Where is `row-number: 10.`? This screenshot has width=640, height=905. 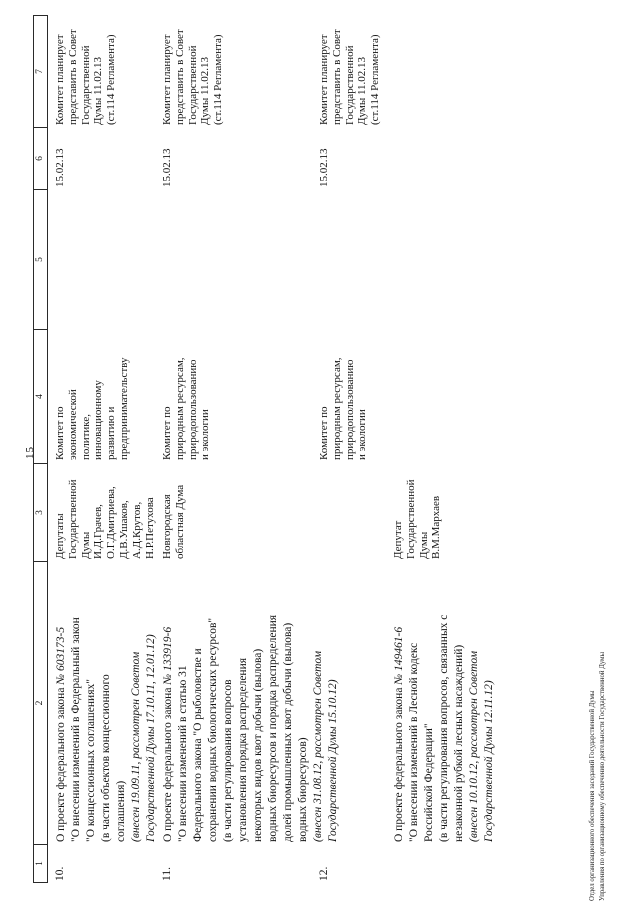 row-number: 10. is located at coordinates (60, 873).